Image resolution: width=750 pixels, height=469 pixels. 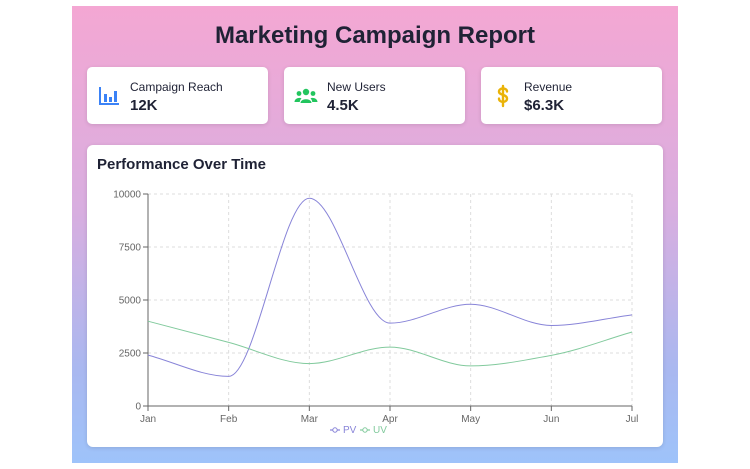 I want to click on y-tick-label: 5000, so click(x=130, y=301).